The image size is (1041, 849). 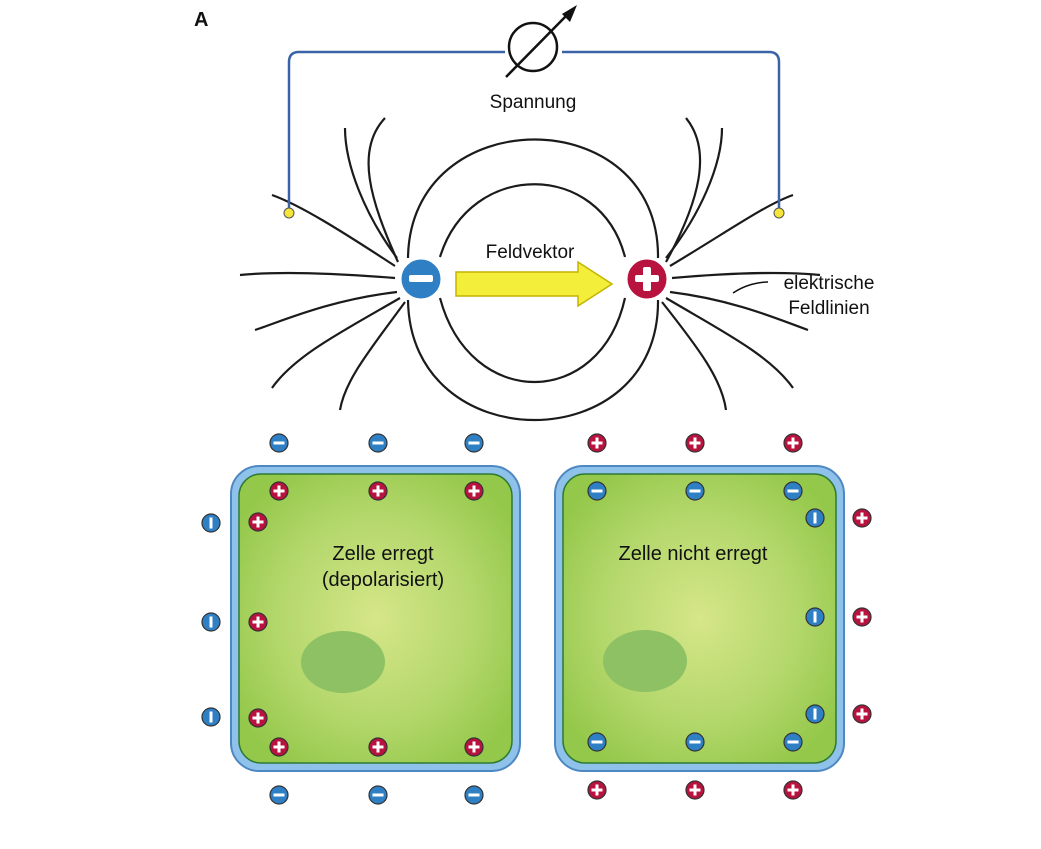 What do you see at coordinates (693, 554) in the screenshot?
I see `cell-resting-label: Zelle nicht erregt` at bounding box center [693, 554].